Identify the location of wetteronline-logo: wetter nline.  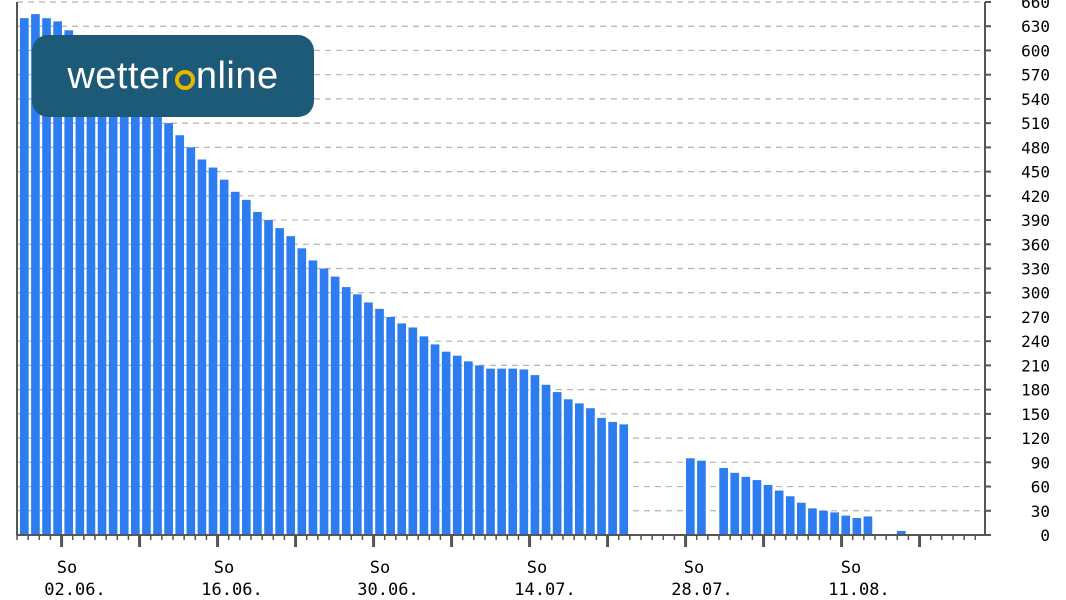
(173, 76).